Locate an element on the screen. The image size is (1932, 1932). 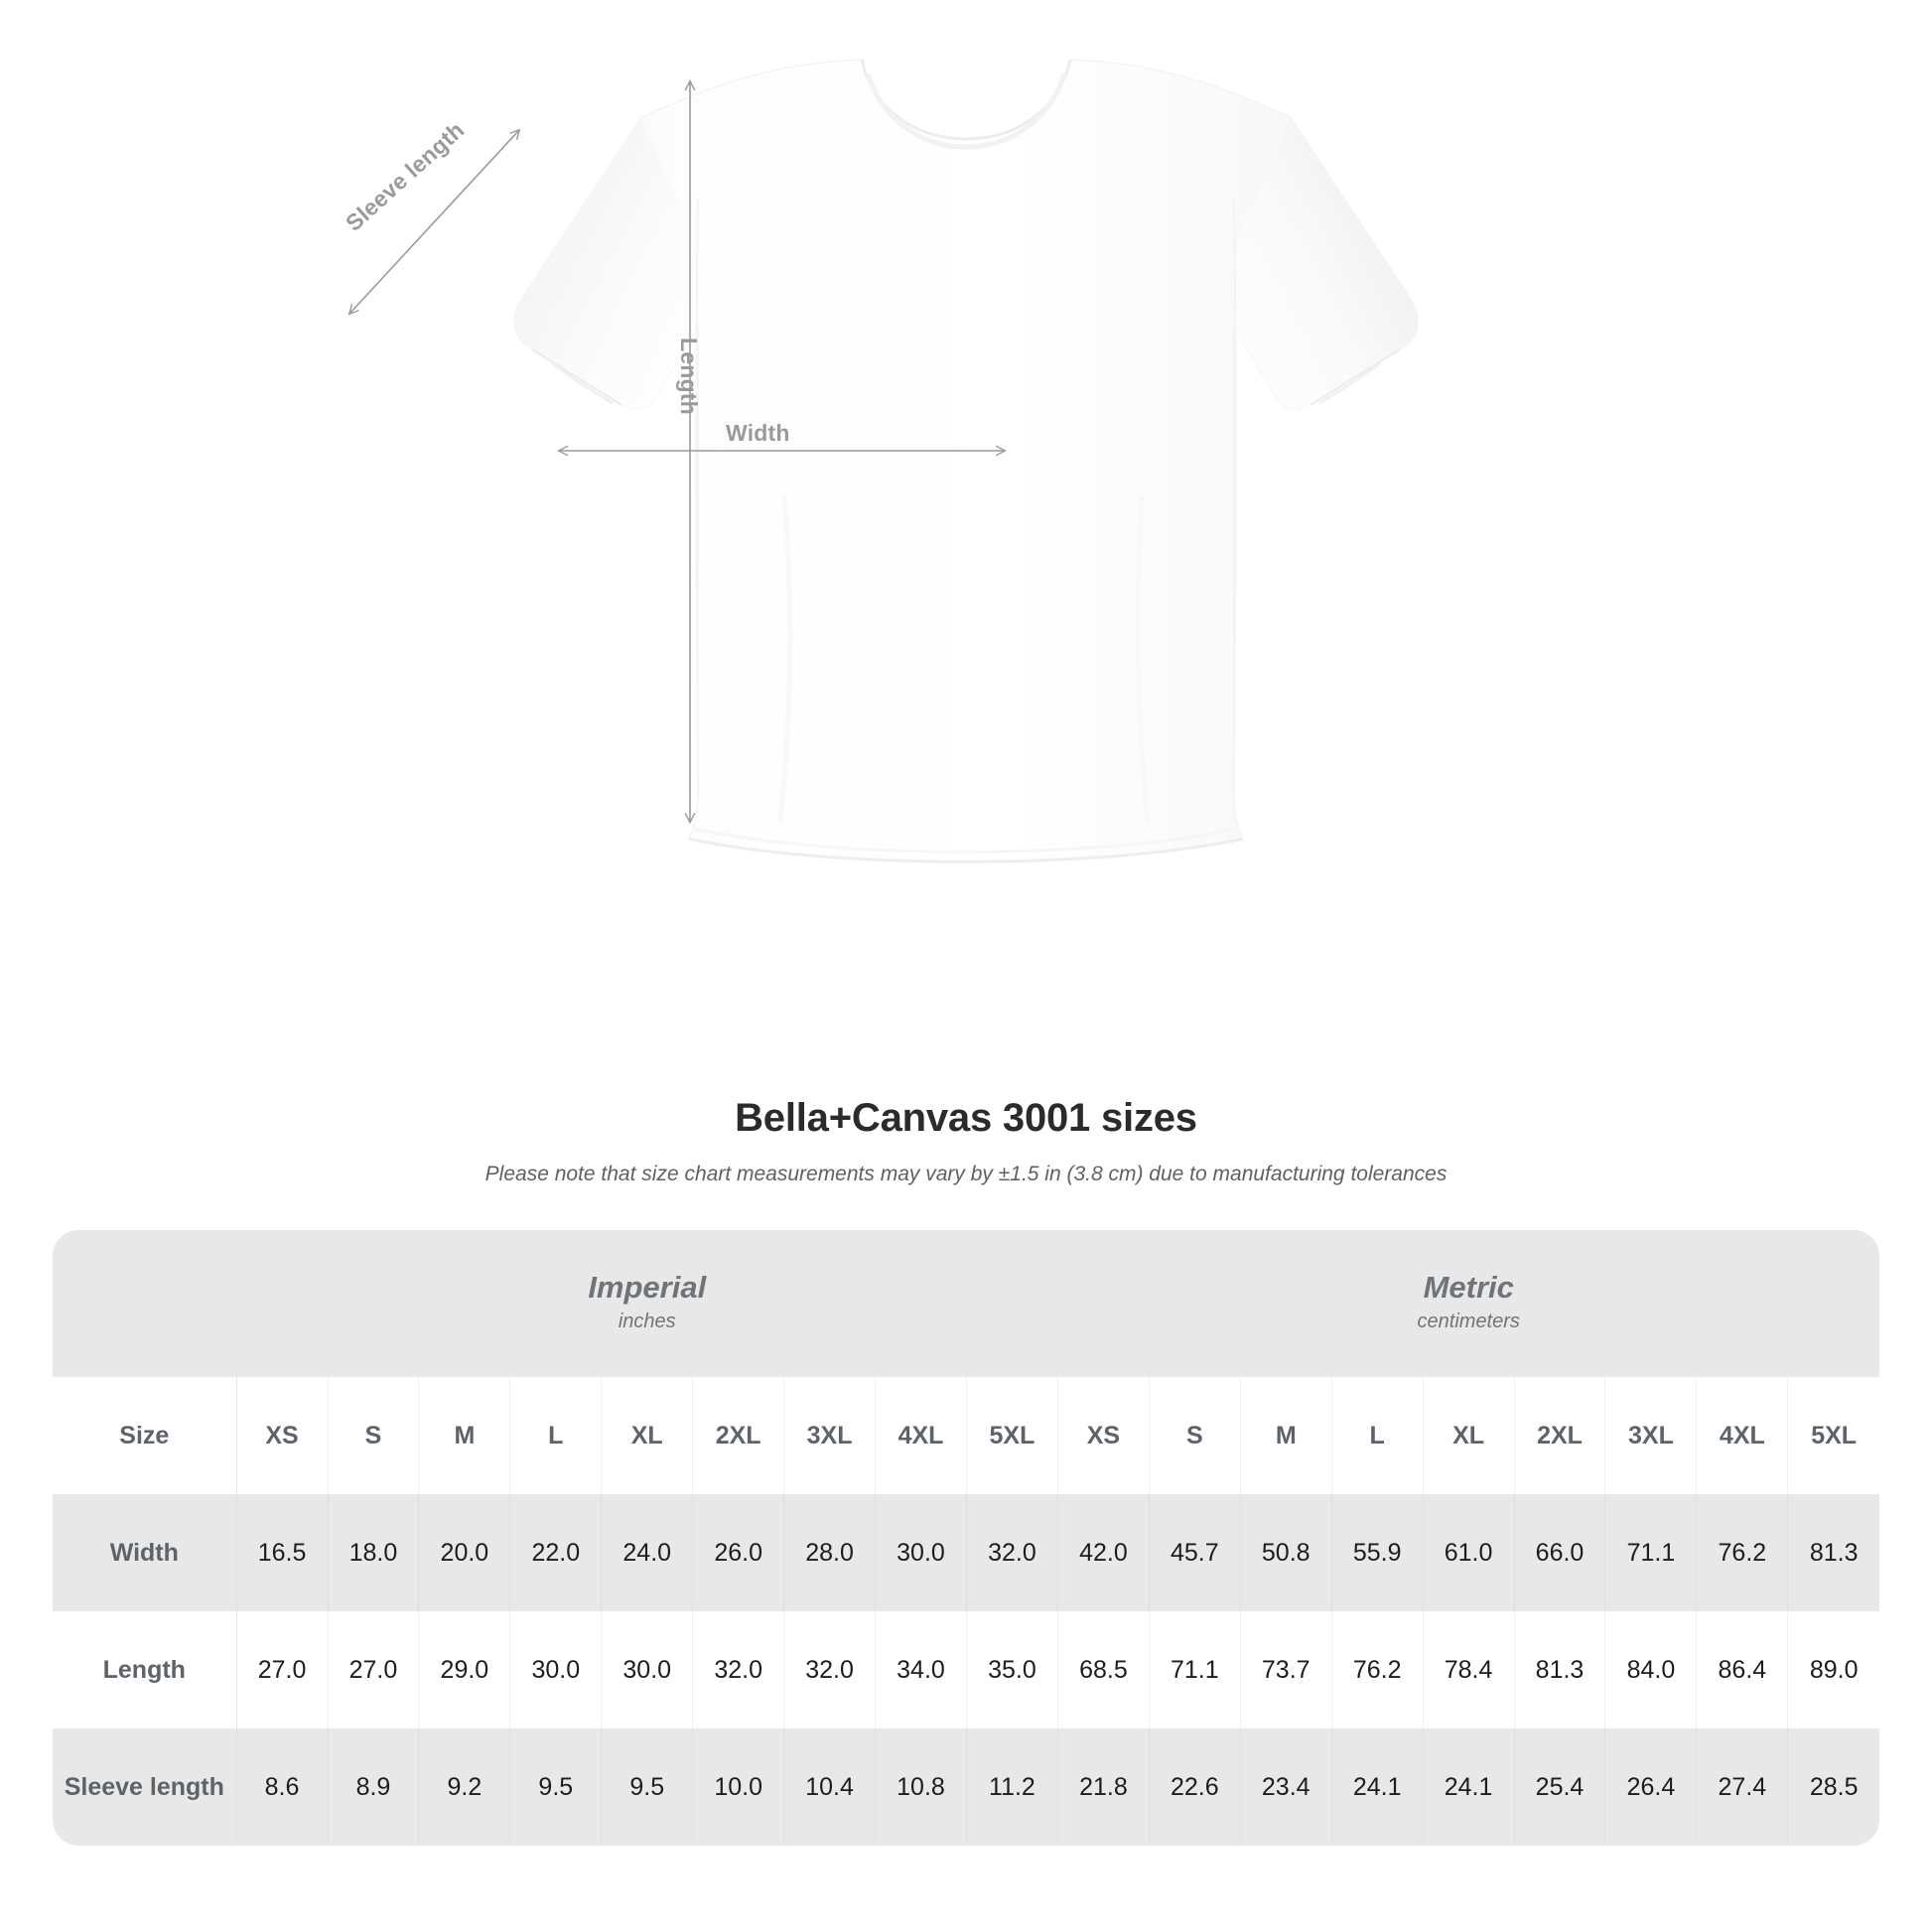
measurement-cell: 10.8 is located at coordinates (921, 1788).